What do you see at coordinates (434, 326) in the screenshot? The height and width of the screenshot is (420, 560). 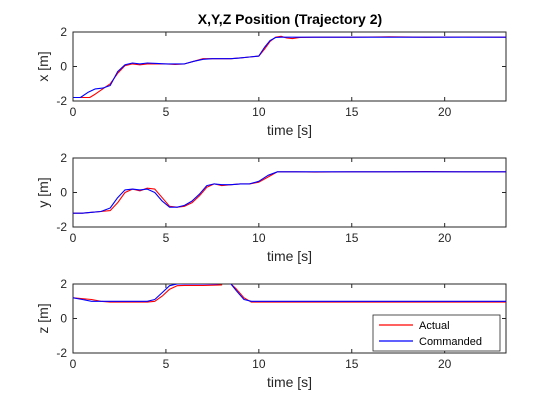 I see `legend-label-actual: Actual` at bounding box center [434, 326].